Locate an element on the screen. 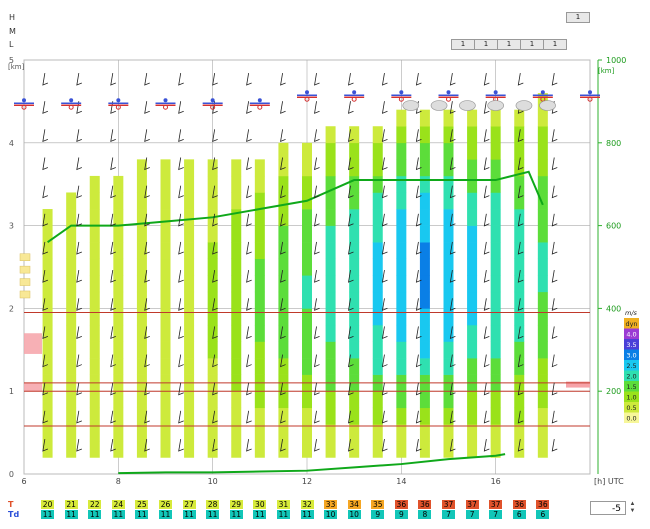 The image size is (650, 529). chevron-down-icon: ▼ is located at coordinates (632, 511).